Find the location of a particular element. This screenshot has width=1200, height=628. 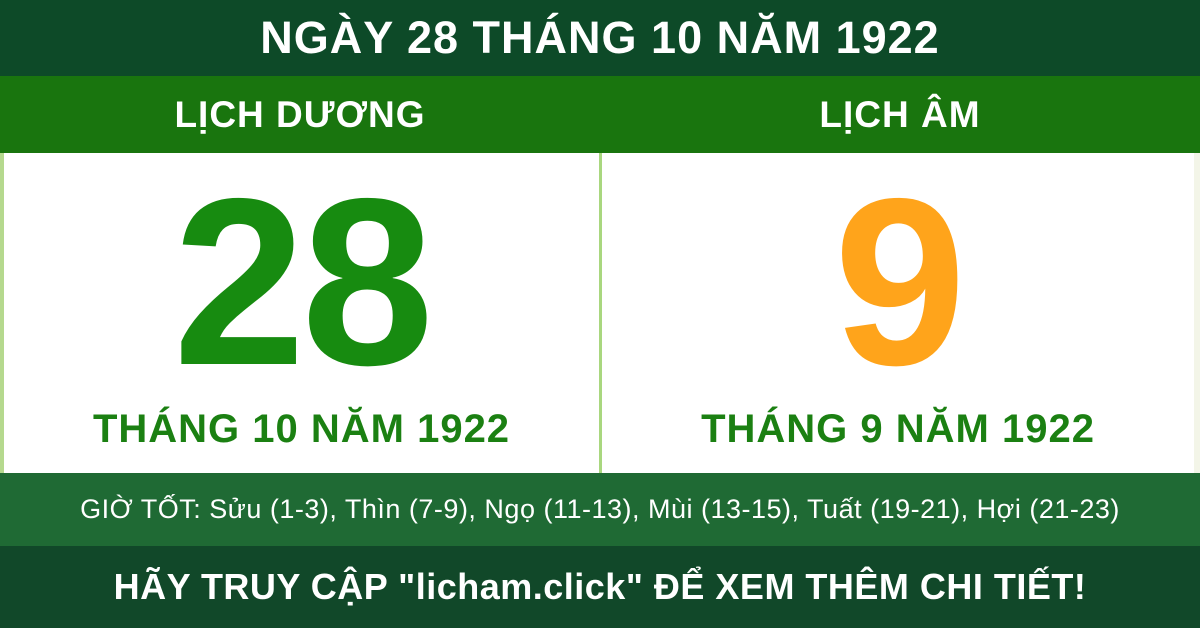

date-banner-text: NGÀY 28 THÁNG 10 NĂM 1922 is located at coordinates (600, 37).